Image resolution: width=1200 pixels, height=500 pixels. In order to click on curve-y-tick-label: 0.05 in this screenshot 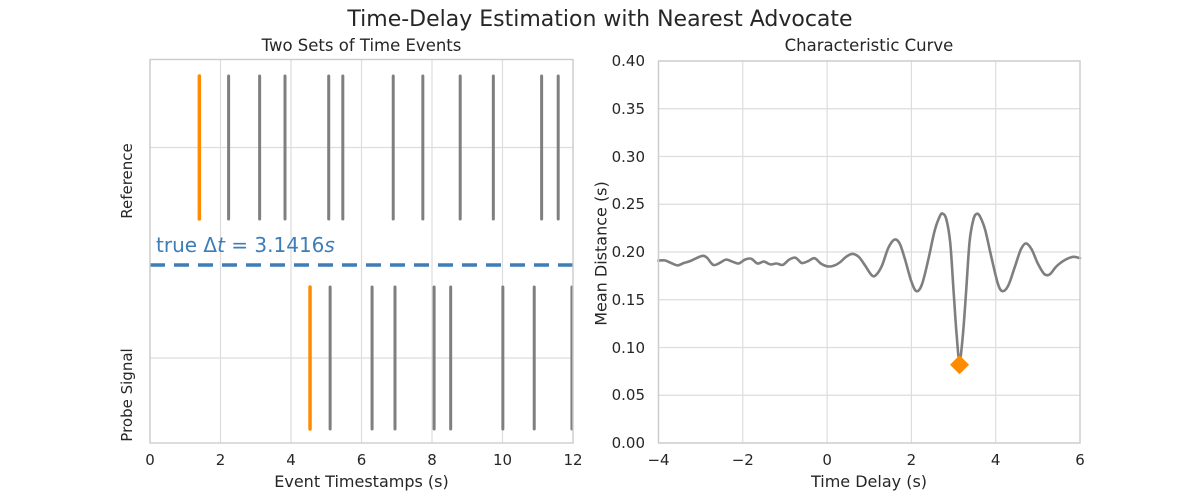, I will do `click(628, 395)`.